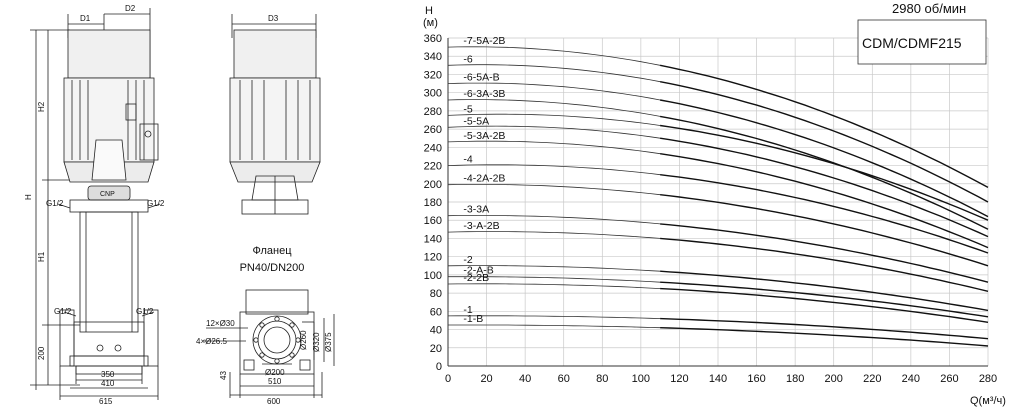 The width and height of the screenshot is (1024, 417). What do you see at coordinates (484, 136) in the screenshot?
I see `curve-label: -5-3A-2B` at bounding box center [484, 136].